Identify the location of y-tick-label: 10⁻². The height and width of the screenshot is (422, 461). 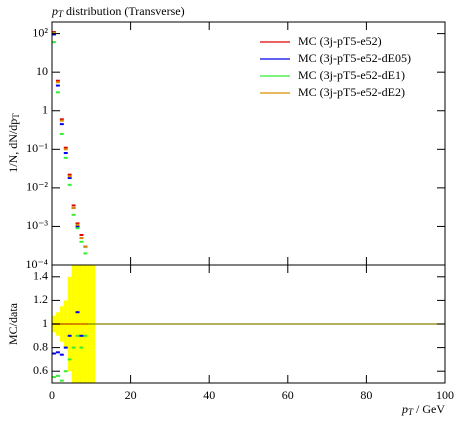
(37, 187).